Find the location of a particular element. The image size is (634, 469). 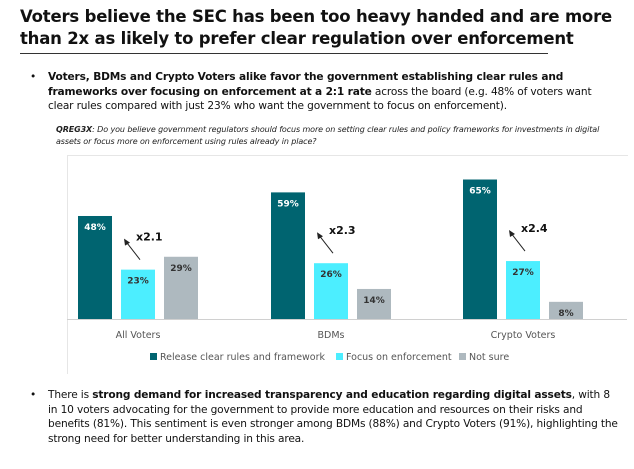

question-code: QREG3X is located at coordinates (74, 129).